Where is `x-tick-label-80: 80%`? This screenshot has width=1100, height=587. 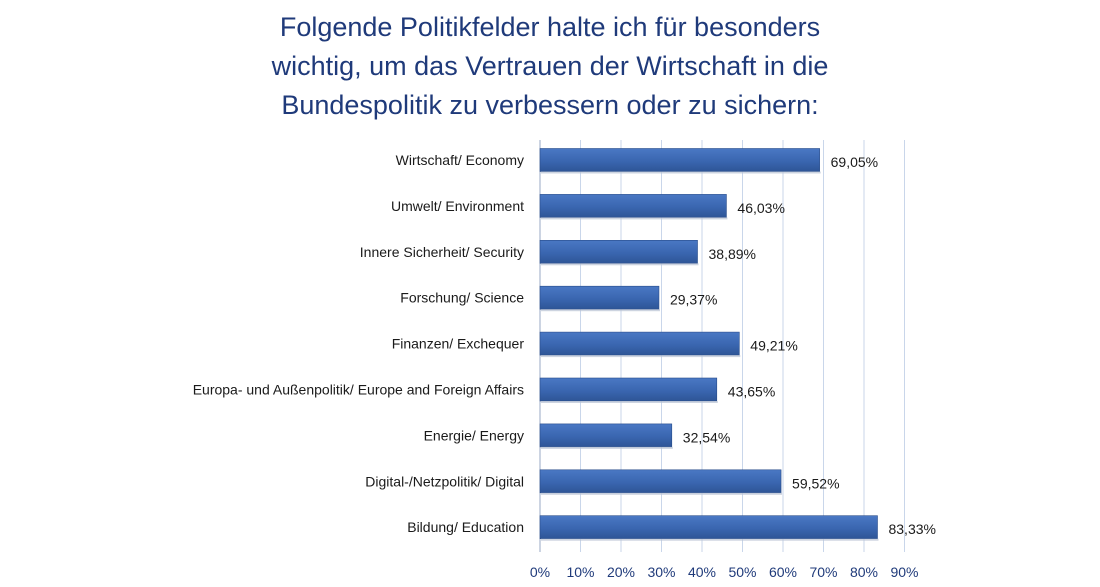
x-tick-label-80: 80% is located at coordinates (864, 572).